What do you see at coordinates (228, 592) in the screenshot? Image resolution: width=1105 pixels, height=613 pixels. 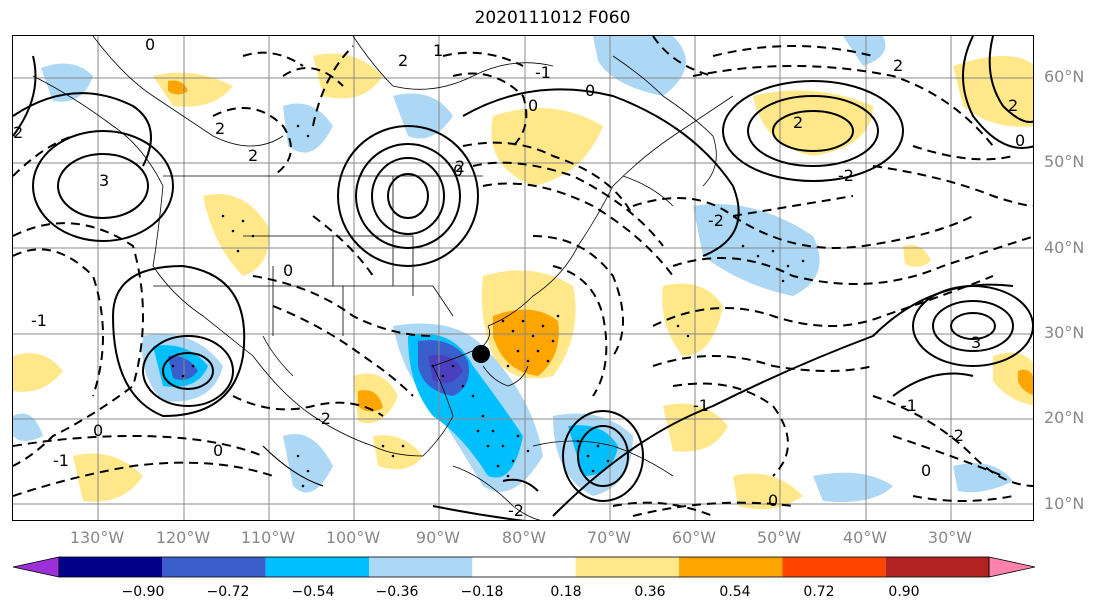 I see `colorbar-tick-label: −0.72` at bounding box center [228, 592].